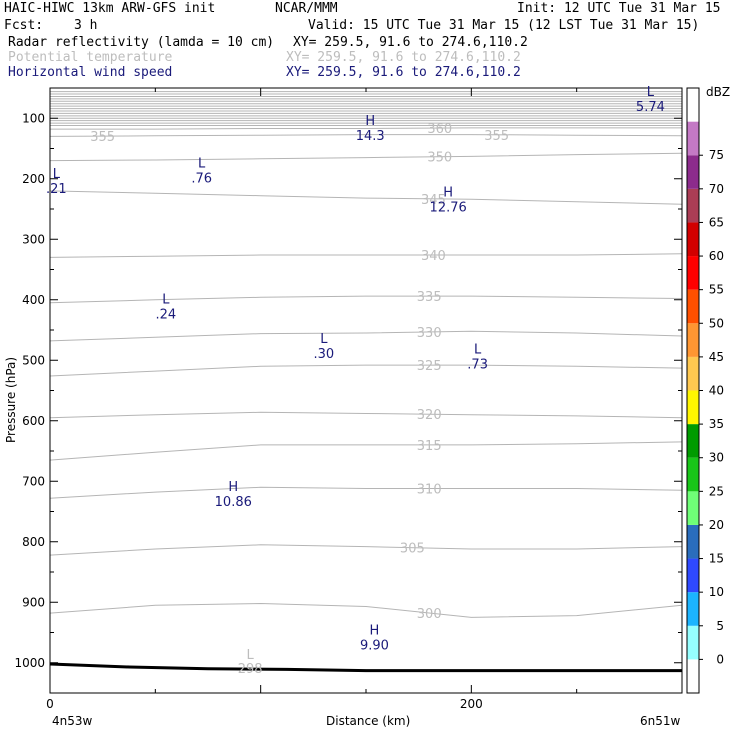 The width and height of the screenshot is (740, 740). Describe the element at coordinates (660, 721) in the screenshot. I see `x-right-location: 6n51w` at that location.